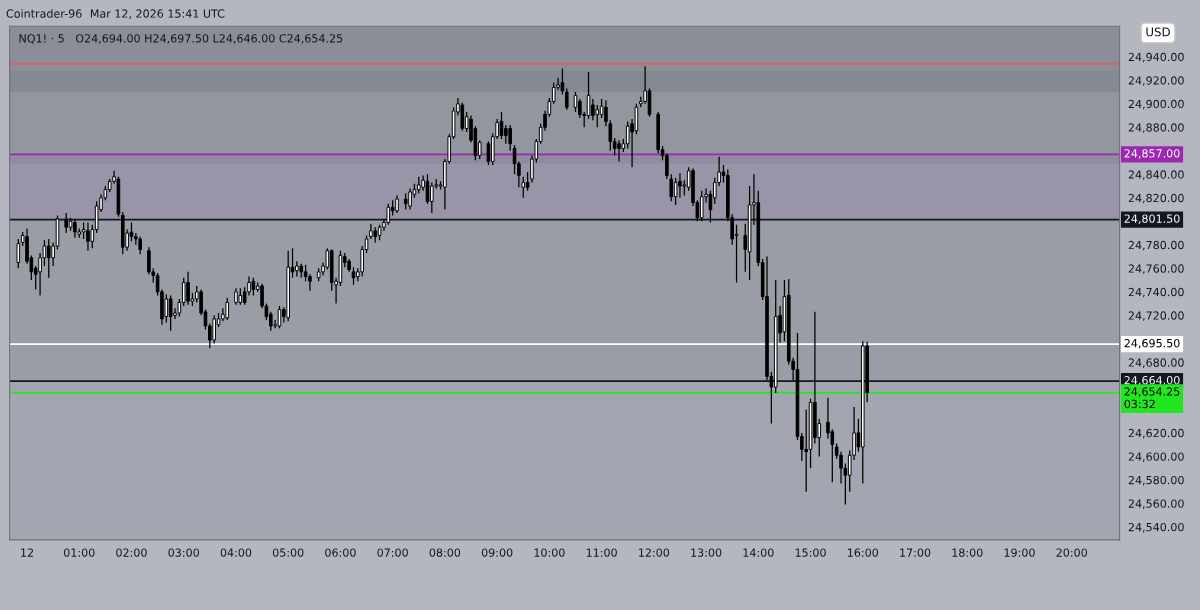  What do you see at coordinates (1156, 433) in the screenshot?
I see `y-tick-label: 24,620.00` at bounding box center [1156, 433].